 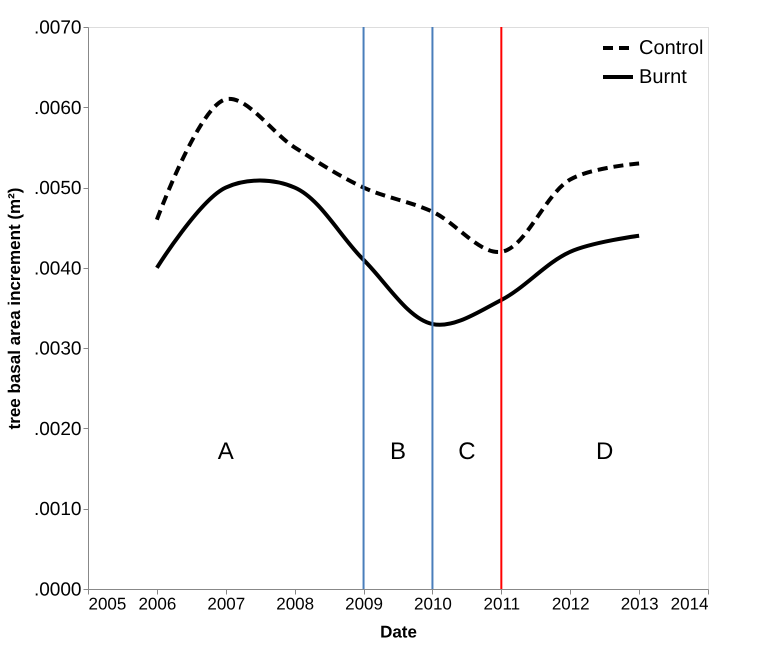 What do you see at coordinates (663, 77) in the screenshot?
I see `legend-label: Burnt` at bounding box center [663, 77].